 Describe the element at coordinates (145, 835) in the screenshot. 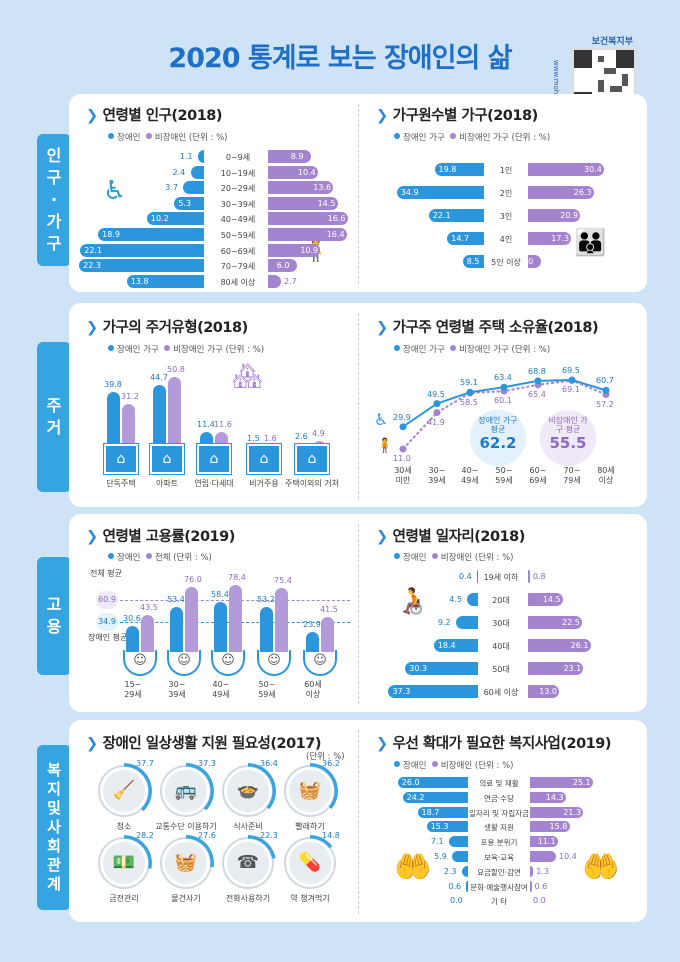

I see `value-label: 28.2` at that location.